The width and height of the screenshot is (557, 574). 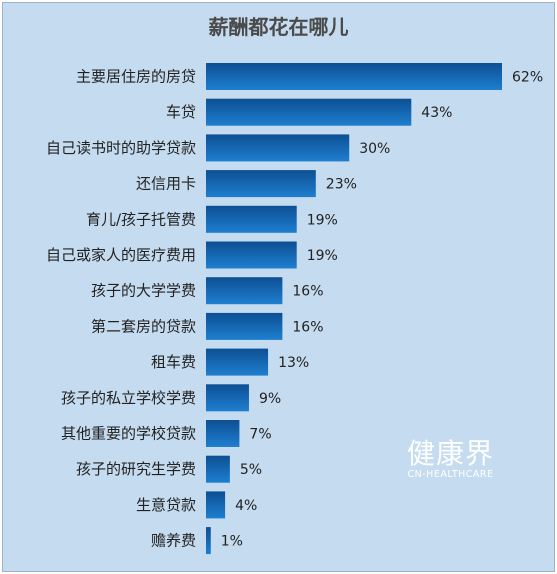 What do you see at coordinates (128, 434) in the screenshot?
I see `category-label: 其他重要的学校贷款` at bounding box center [128, 434].